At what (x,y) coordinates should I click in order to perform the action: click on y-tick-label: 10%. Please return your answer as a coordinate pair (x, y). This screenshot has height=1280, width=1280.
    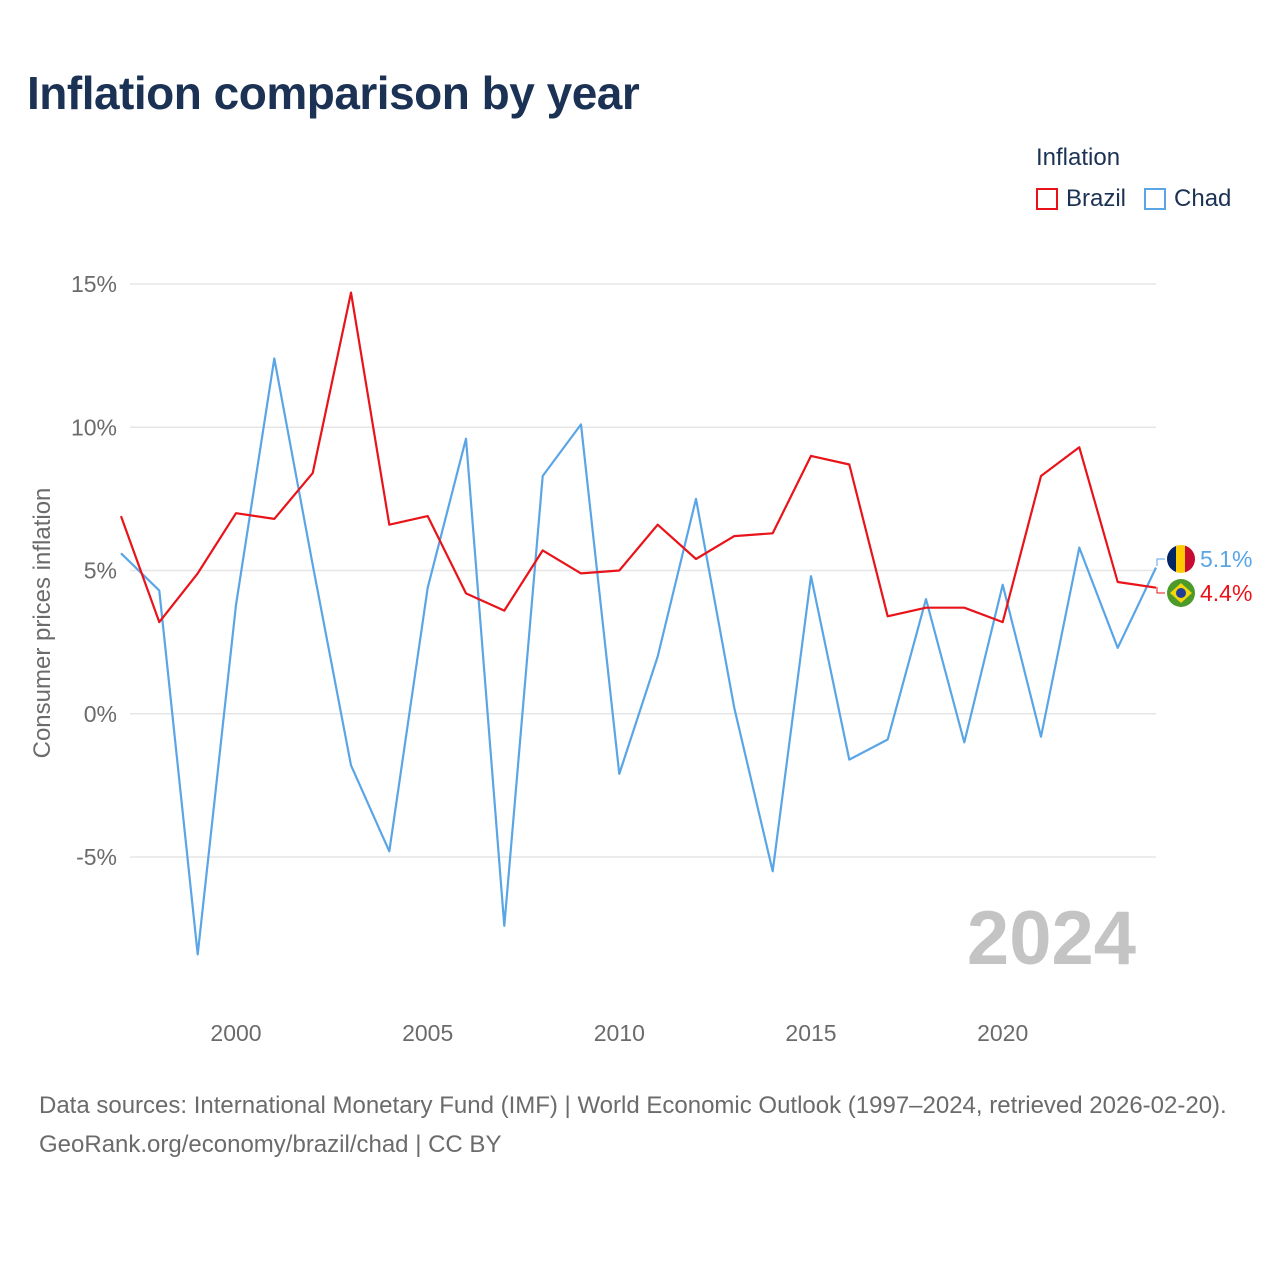
    Looking at the image, I should click on (94, 427).